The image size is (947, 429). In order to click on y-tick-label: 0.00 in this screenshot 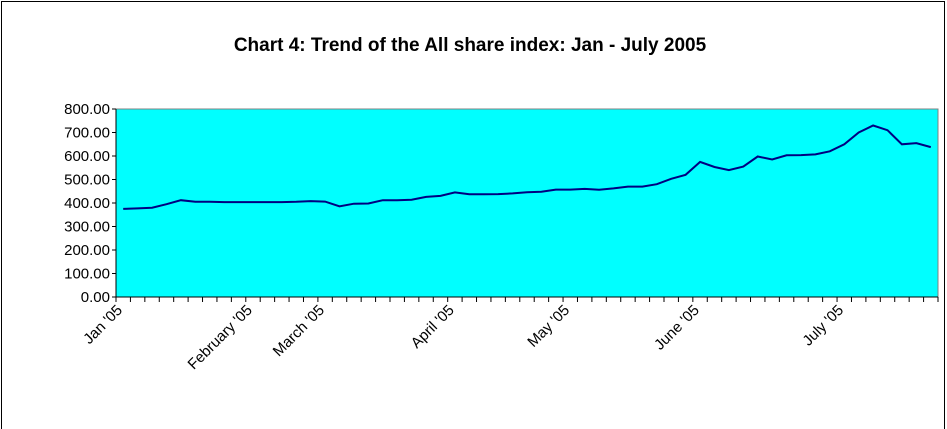, I will do `click(95, 297)`.